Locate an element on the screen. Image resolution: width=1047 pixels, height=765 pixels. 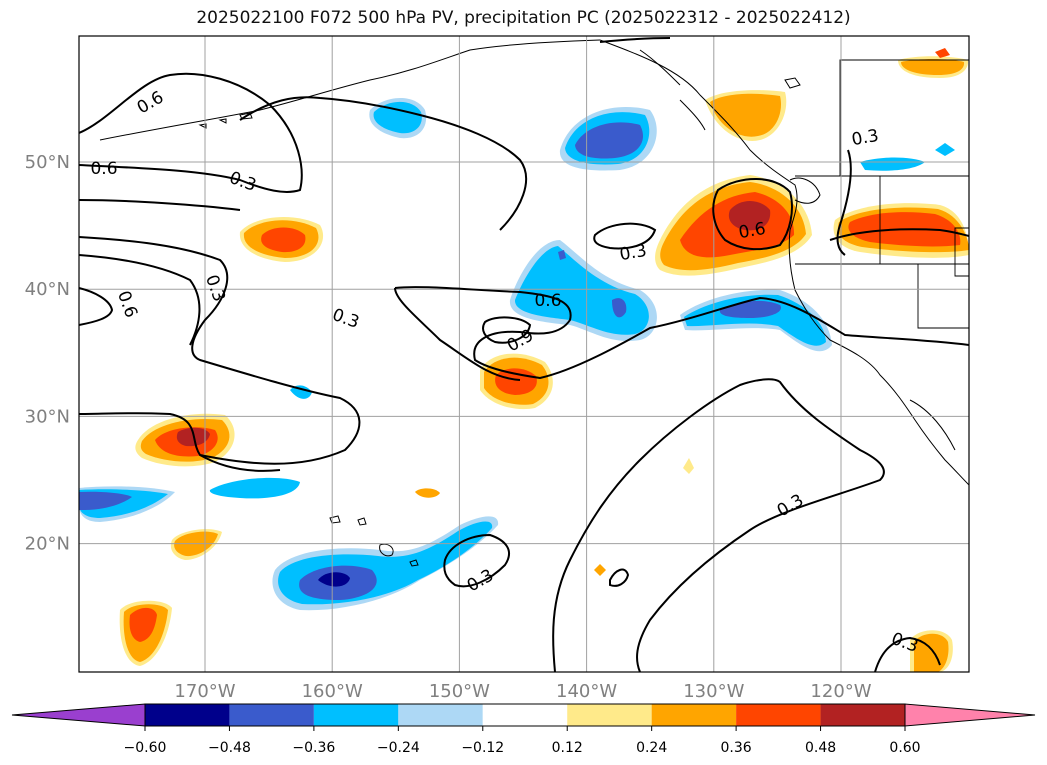
lon-label: 120°W is located at coordinates (840, 691).